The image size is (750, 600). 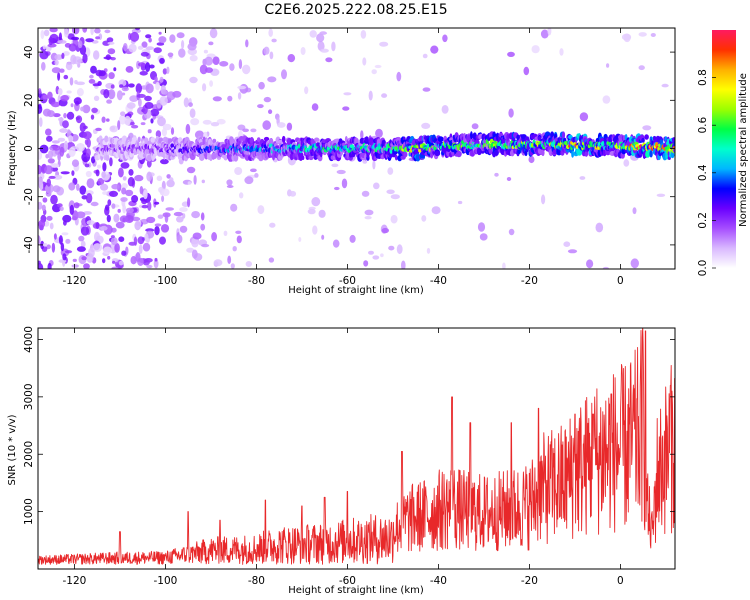 I want to click on y-tick-label: 20, so click(x=29, y=100).